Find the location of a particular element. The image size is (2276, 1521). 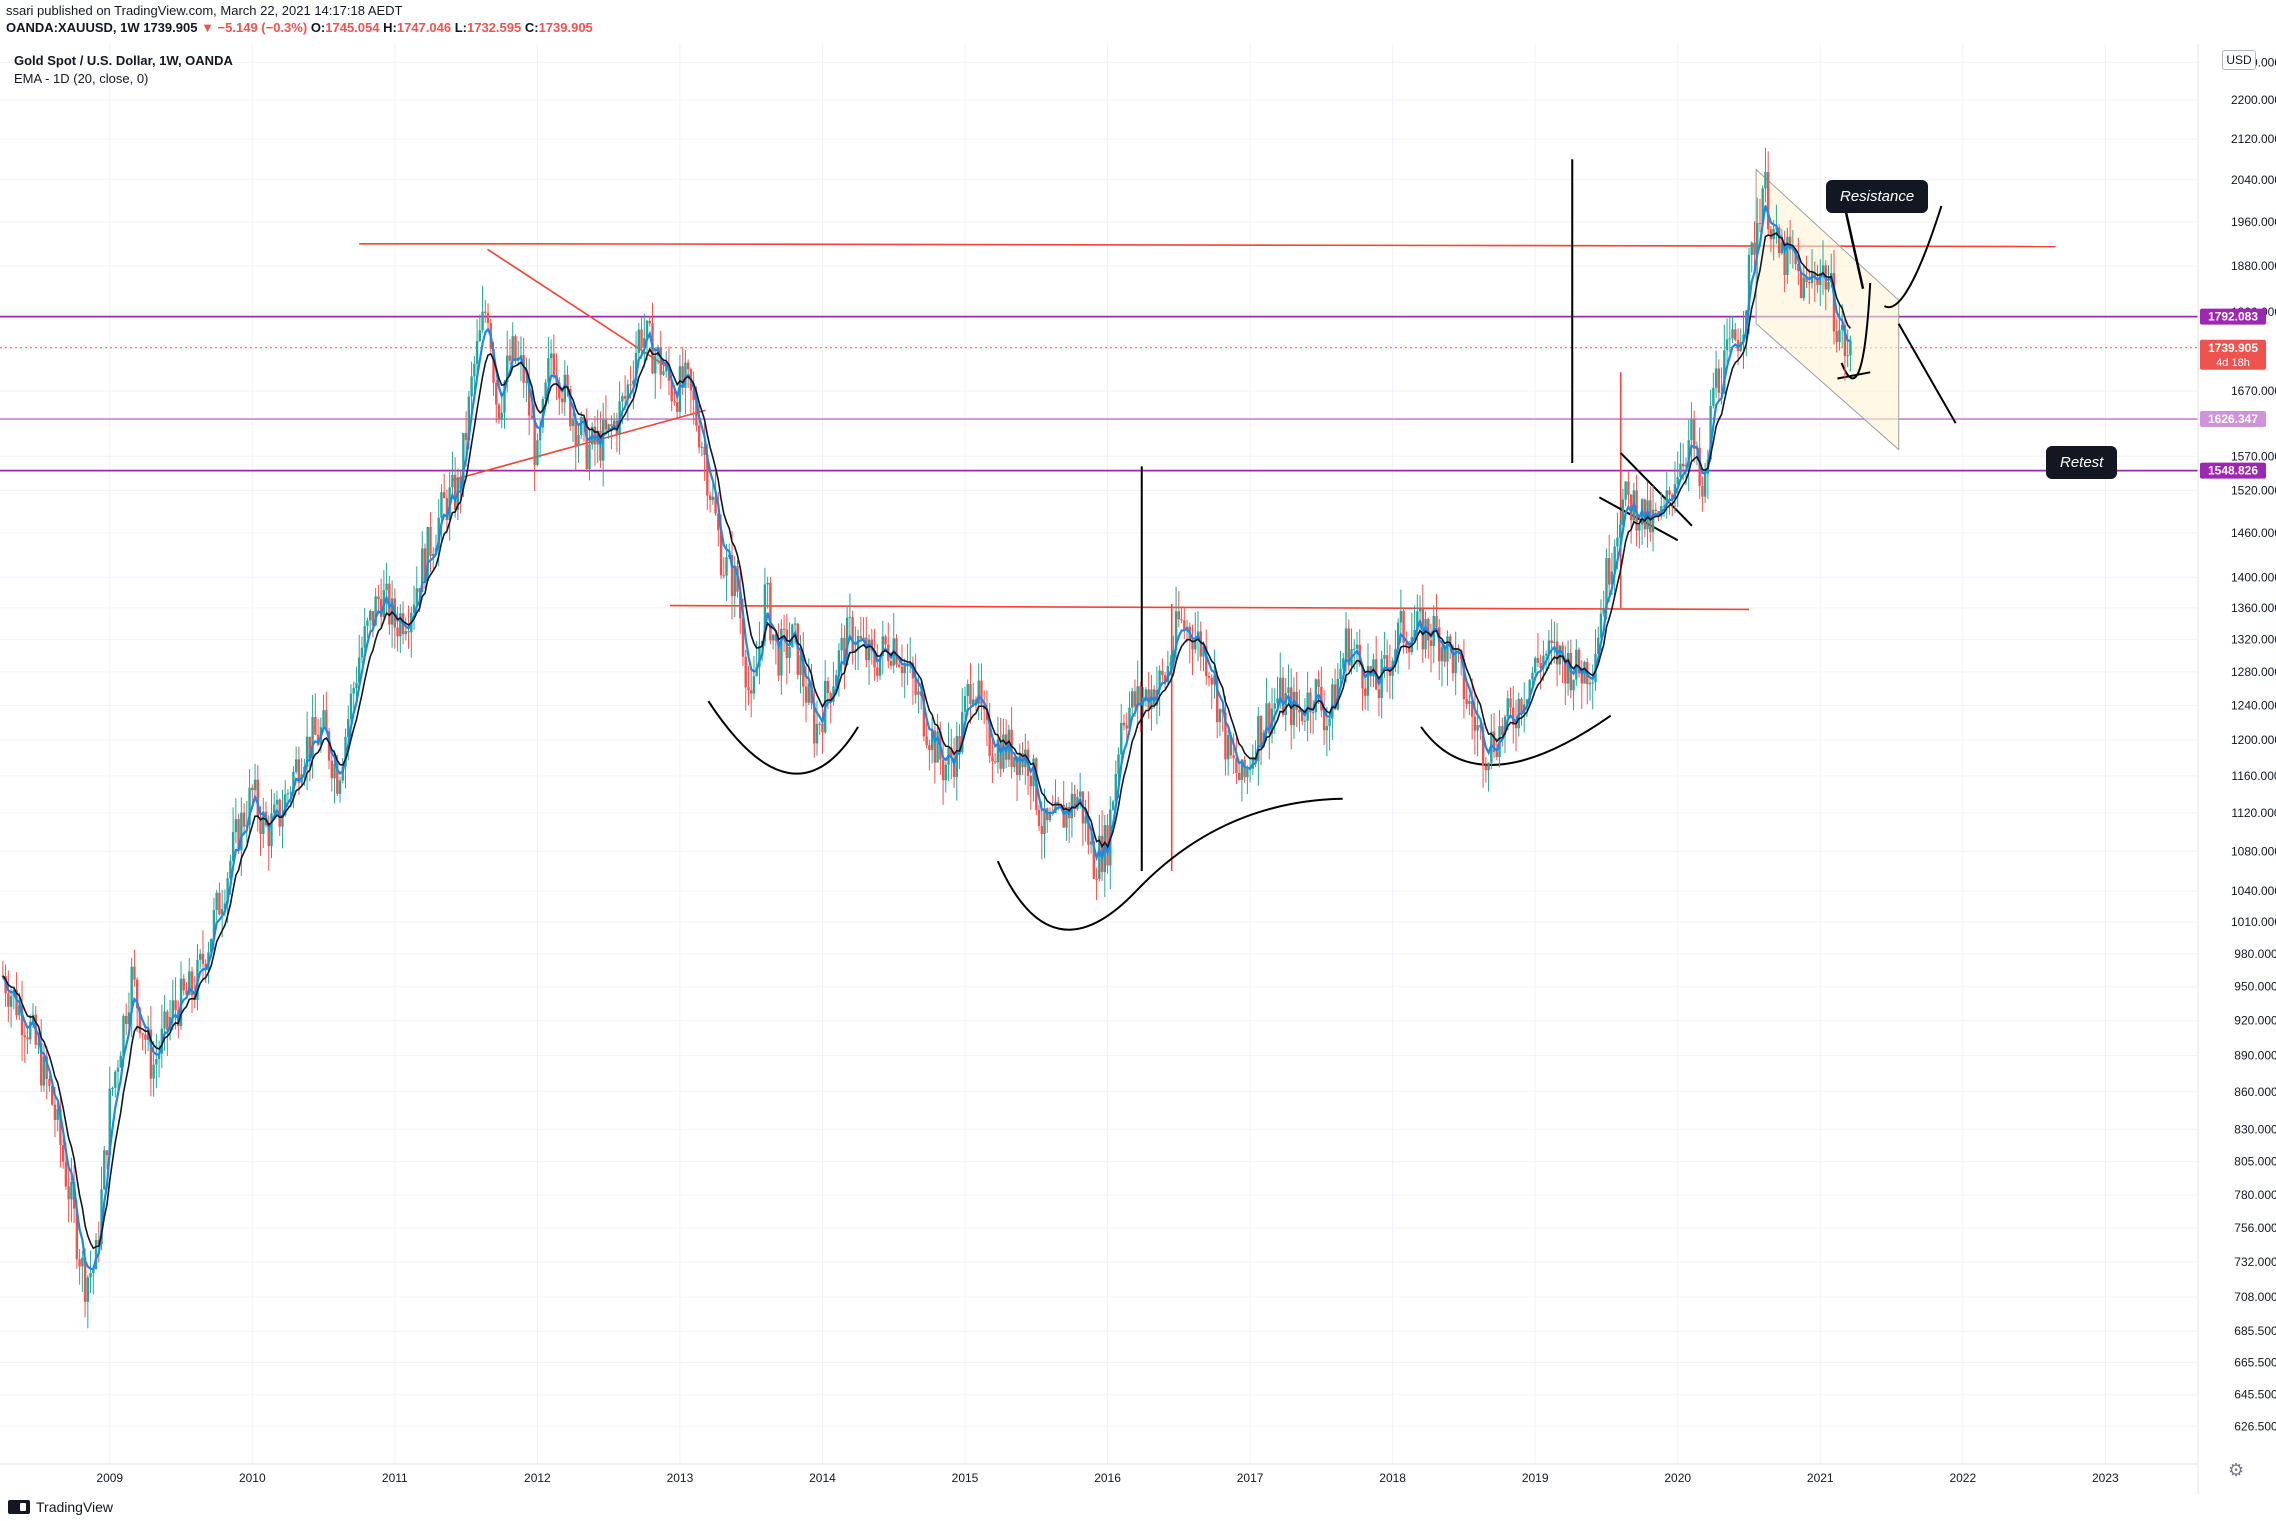

currency-button: USD is located at coordinates (2239, 60).